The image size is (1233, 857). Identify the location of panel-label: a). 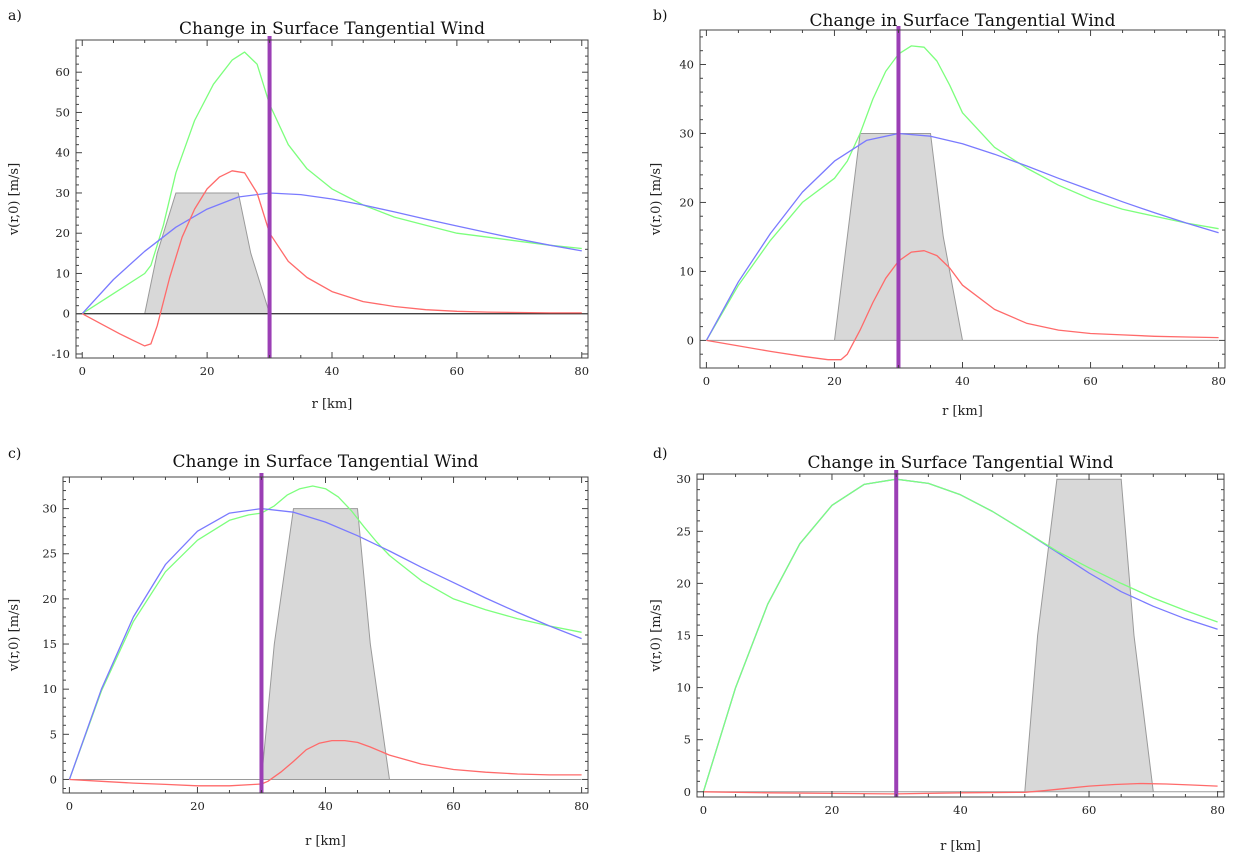
(15, 16).